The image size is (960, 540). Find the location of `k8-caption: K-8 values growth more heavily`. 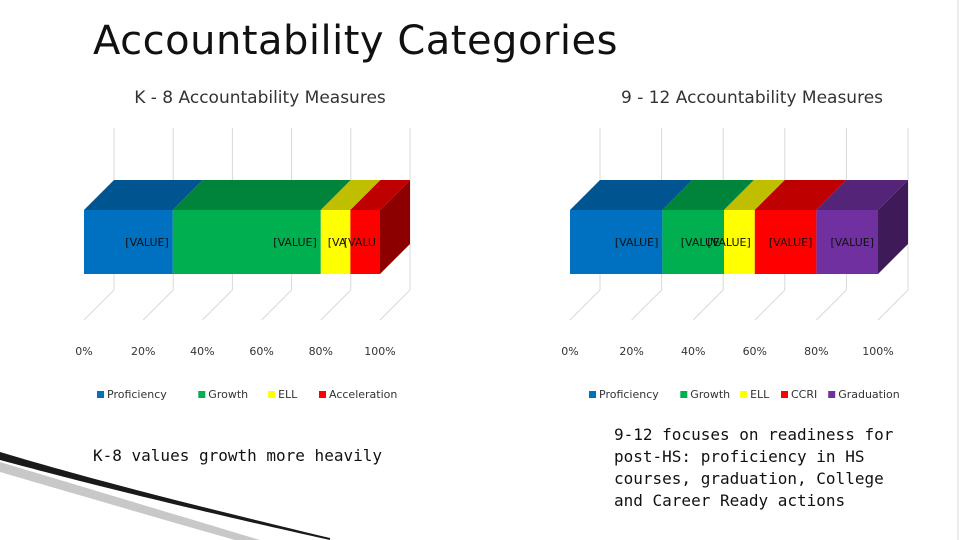

k8-caption: K-8 values growth more heavily is located at coordinates (237, 455).